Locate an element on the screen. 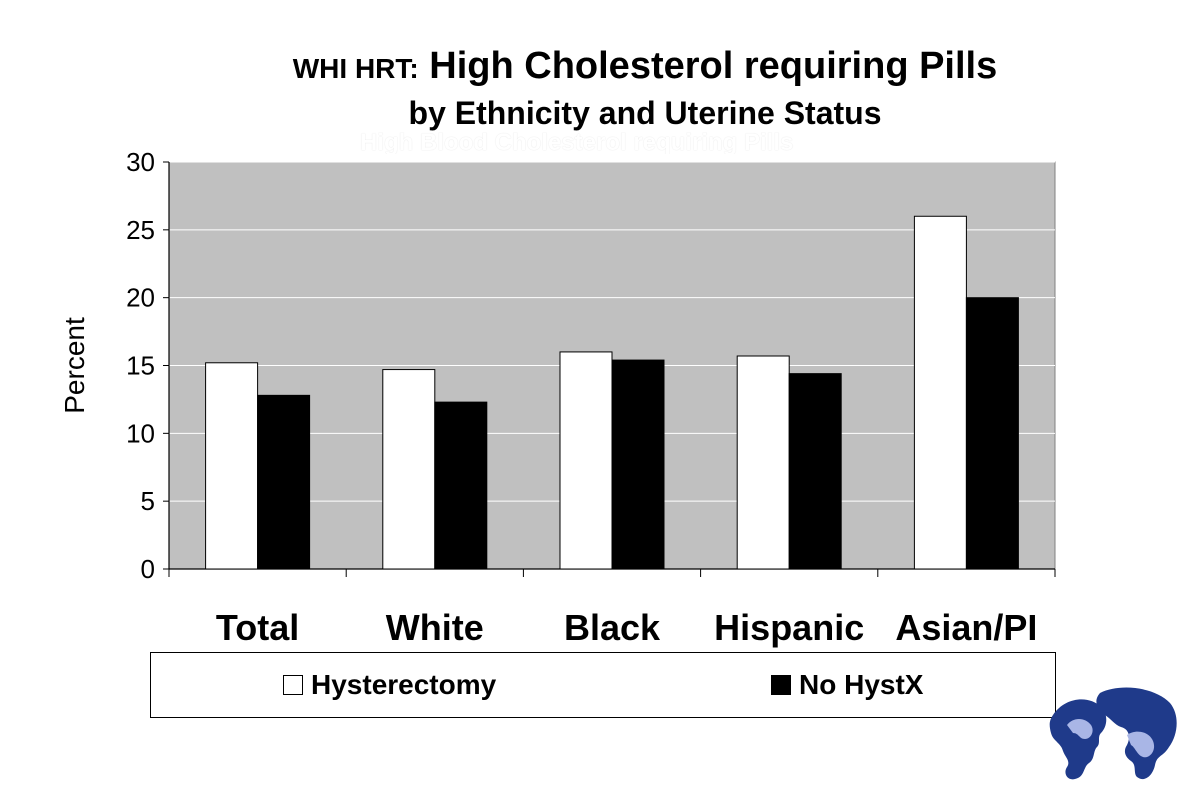 This screenshot has width=1190, height=796. y-tick-label: 20 is located at coordinates (140, 298).